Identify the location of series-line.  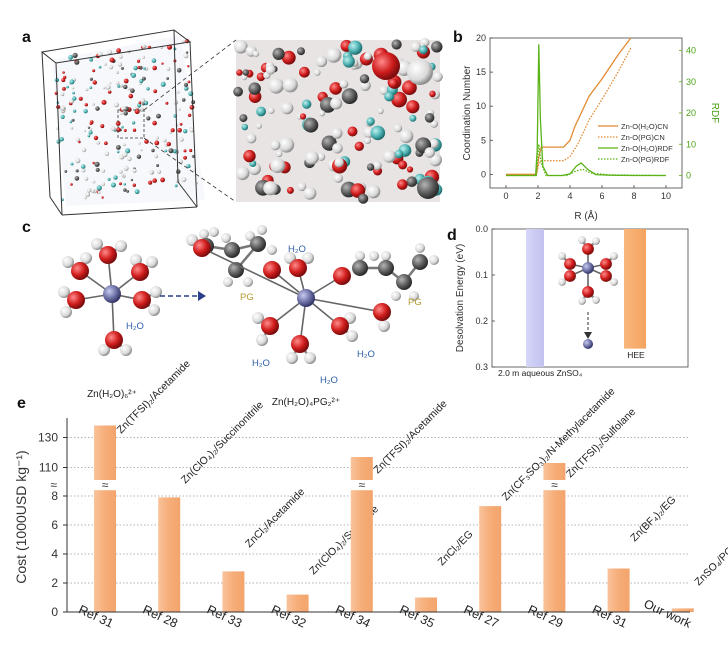
(586, 160).